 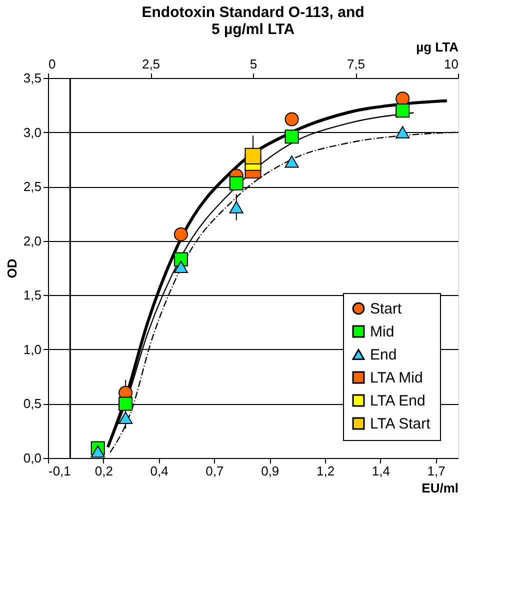 What do you see at coordinates (32, 404) in the screenshot?
I see `y-tick-label: 0,5` at bounding box center [32, 404].